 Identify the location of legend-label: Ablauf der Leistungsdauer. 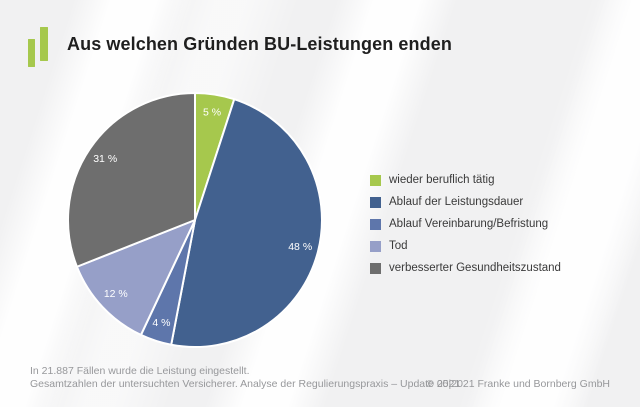
(456, 202).